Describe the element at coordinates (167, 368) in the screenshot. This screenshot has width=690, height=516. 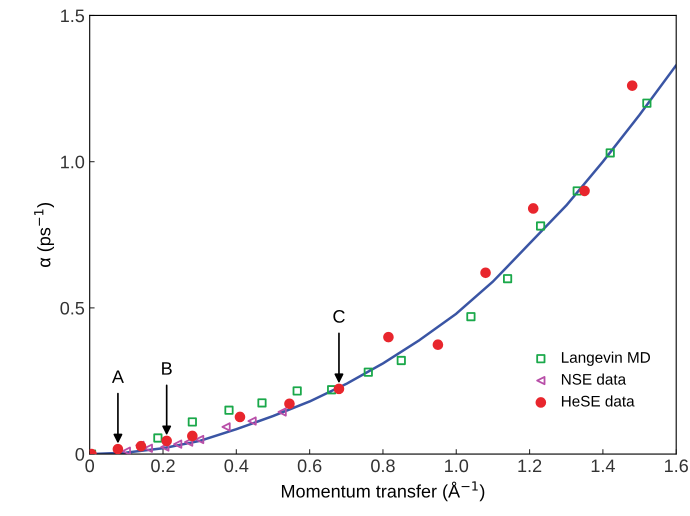
I see `annotation: B` at that location.